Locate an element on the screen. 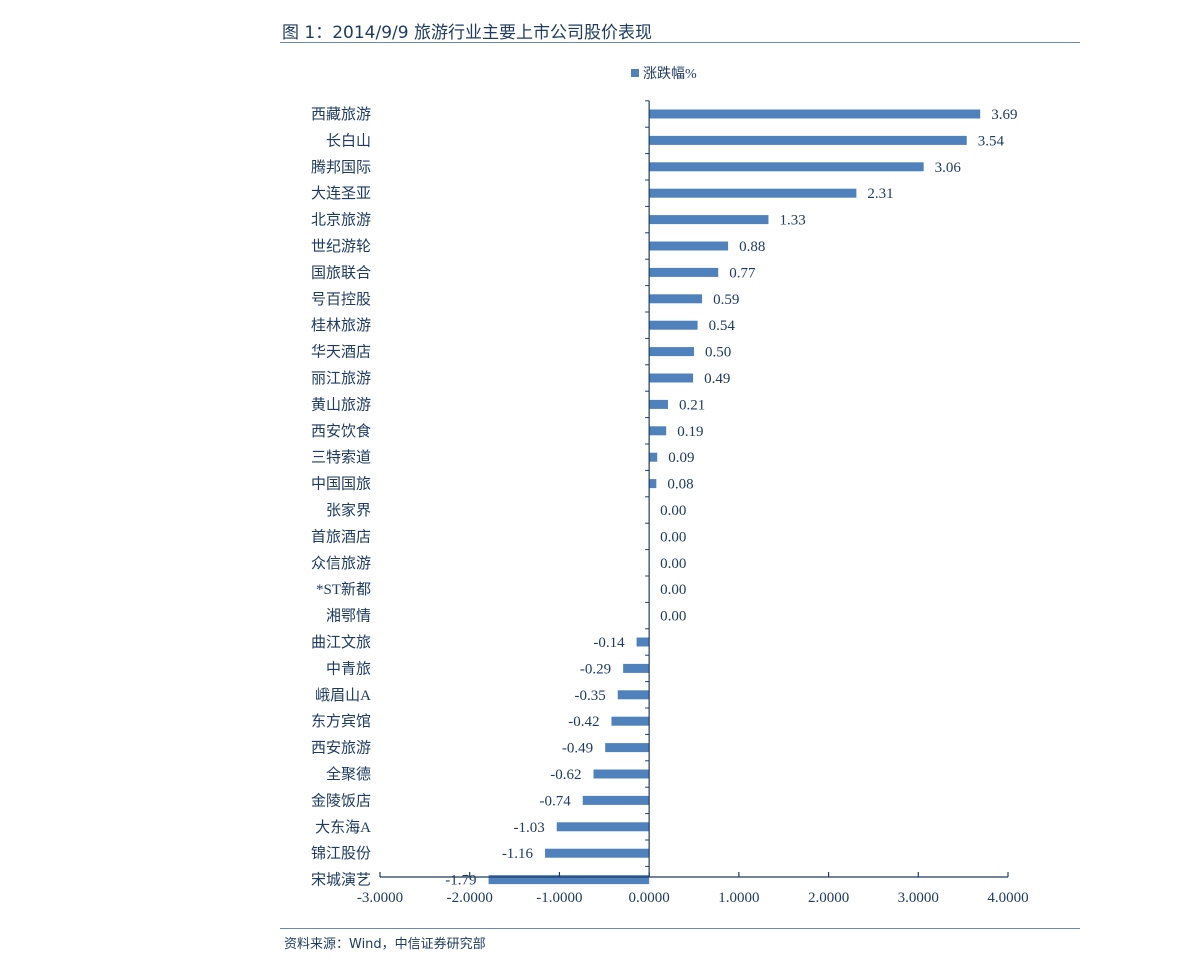 The image size is (1191, 970). category-label: *ST新都 is located at coordinates (343, 589).